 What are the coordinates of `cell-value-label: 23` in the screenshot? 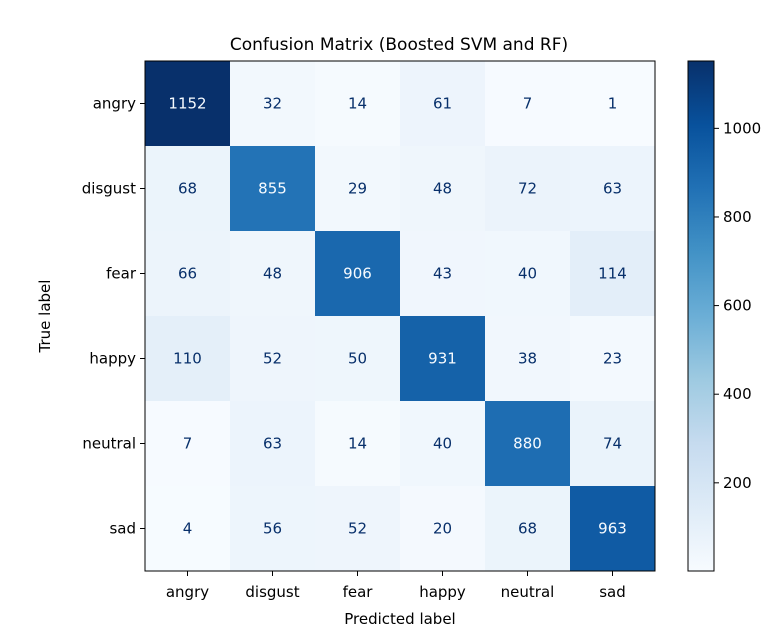 It's located at (612, 359).